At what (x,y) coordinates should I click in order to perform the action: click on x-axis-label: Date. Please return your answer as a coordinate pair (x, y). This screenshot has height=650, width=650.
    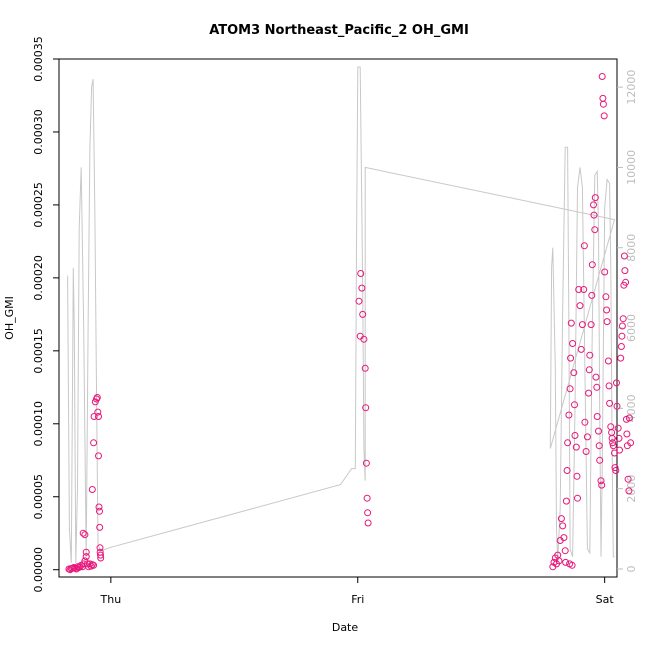
    Looking at the image, I should click on (345, 627).